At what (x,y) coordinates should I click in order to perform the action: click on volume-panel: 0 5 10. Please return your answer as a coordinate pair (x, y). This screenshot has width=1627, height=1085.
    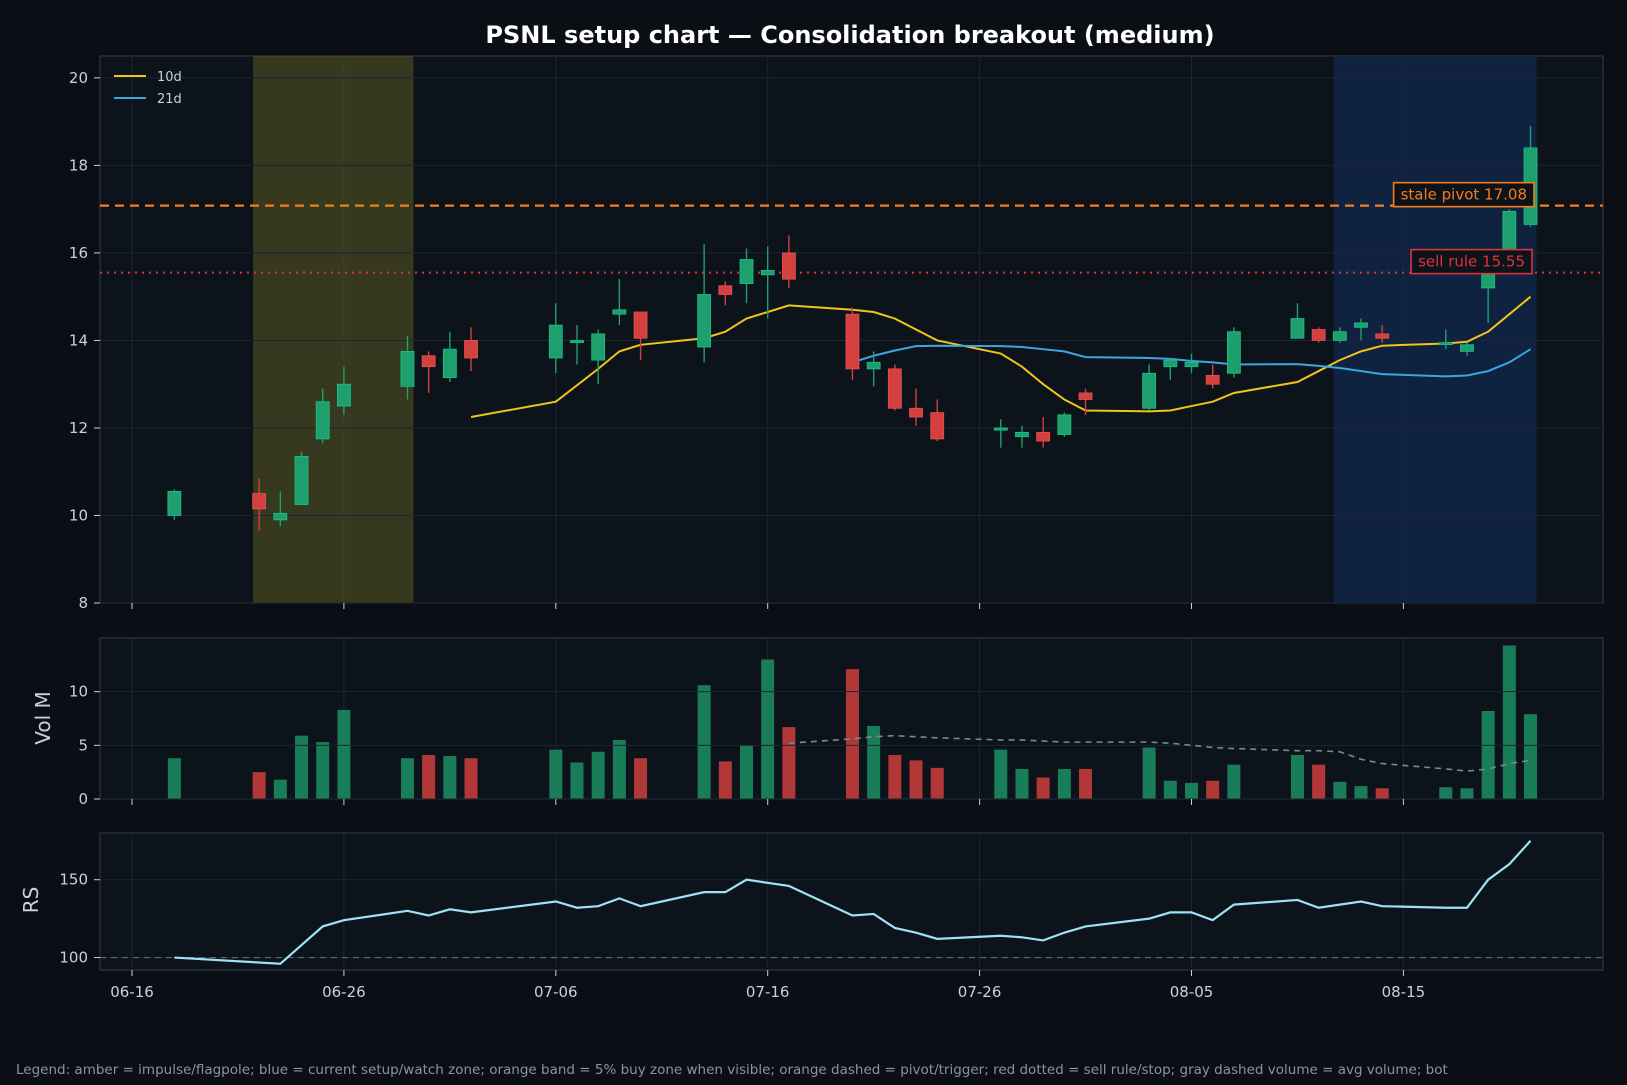
    Looking at the image, I should click on (836, 722).